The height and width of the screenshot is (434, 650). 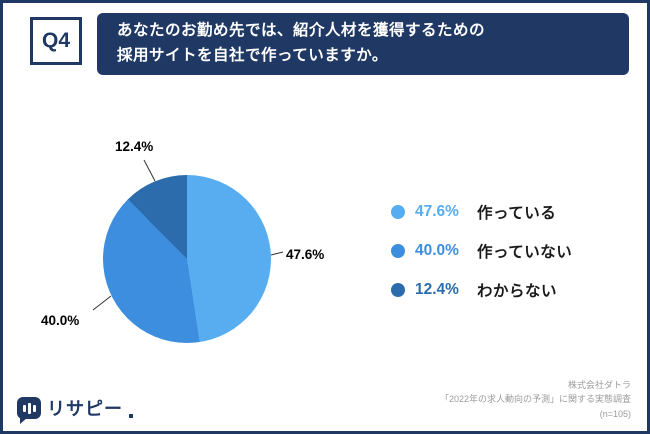 I want to click on source-line-2: 「2022年の求人動向の予測」に関する実態調査, so click(x=535, y=399).